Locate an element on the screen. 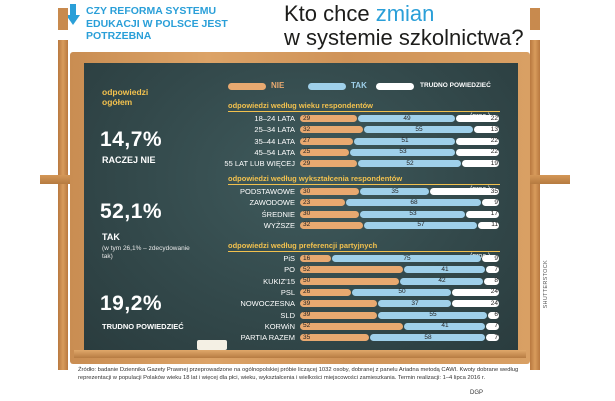 Image resolution: width=615 pixels, height=401 pixels. bar-value-trudno: 9 is located at coordinates (496, 258).